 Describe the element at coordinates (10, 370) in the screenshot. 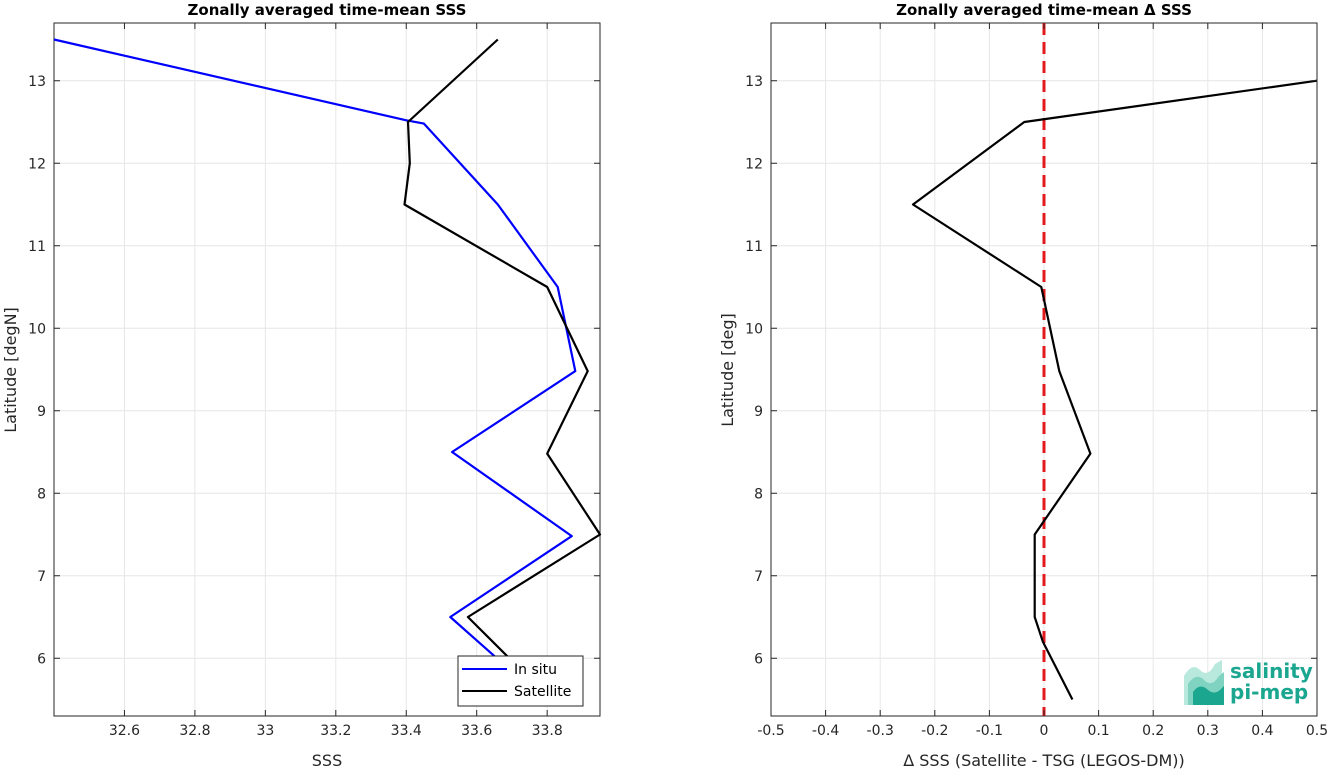

I see `y-axis-label-left: Latitude [degN]` at that location.